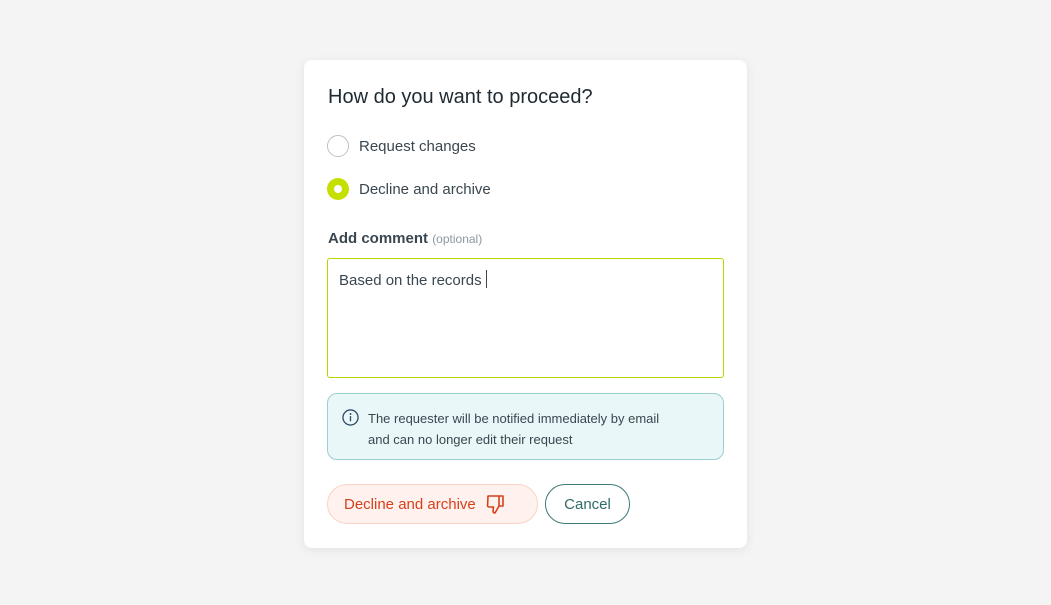  I want to click on comment-textarea: Based on the records, so click(525, 318).